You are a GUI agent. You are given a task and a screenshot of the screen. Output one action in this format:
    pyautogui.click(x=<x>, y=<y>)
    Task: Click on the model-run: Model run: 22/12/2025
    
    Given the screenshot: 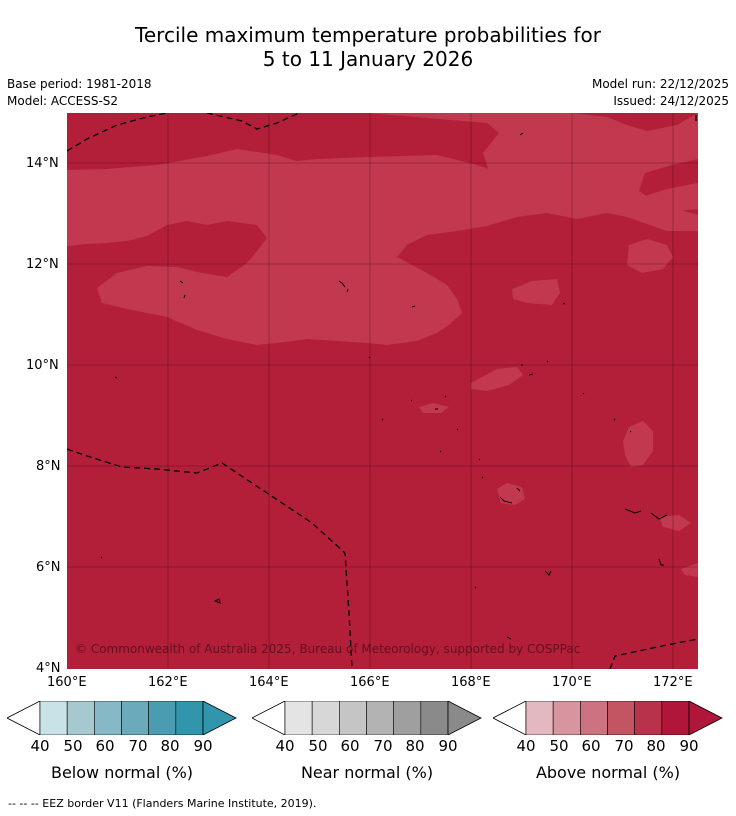 What is the action you would take?
    pyautogui.click(x=660, y=84)
    